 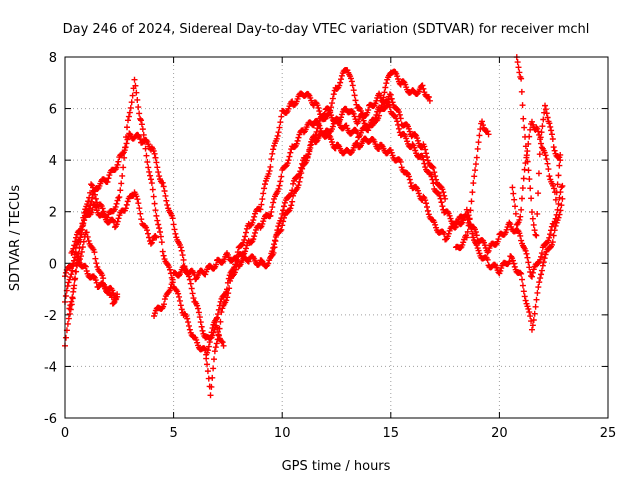 What do you see at coordinates (282, 433) in the screenshot?
I see `x-tick-label: 10` at bounding box center [282, 433].